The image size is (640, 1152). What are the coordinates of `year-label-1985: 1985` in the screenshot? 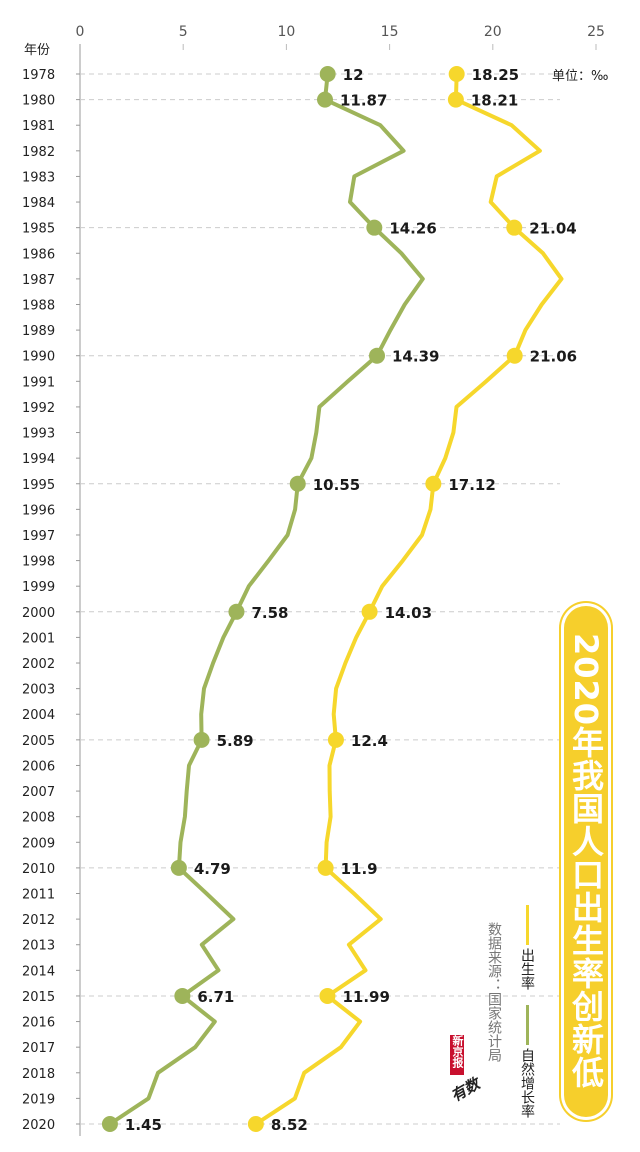 It's located at (38, 229).